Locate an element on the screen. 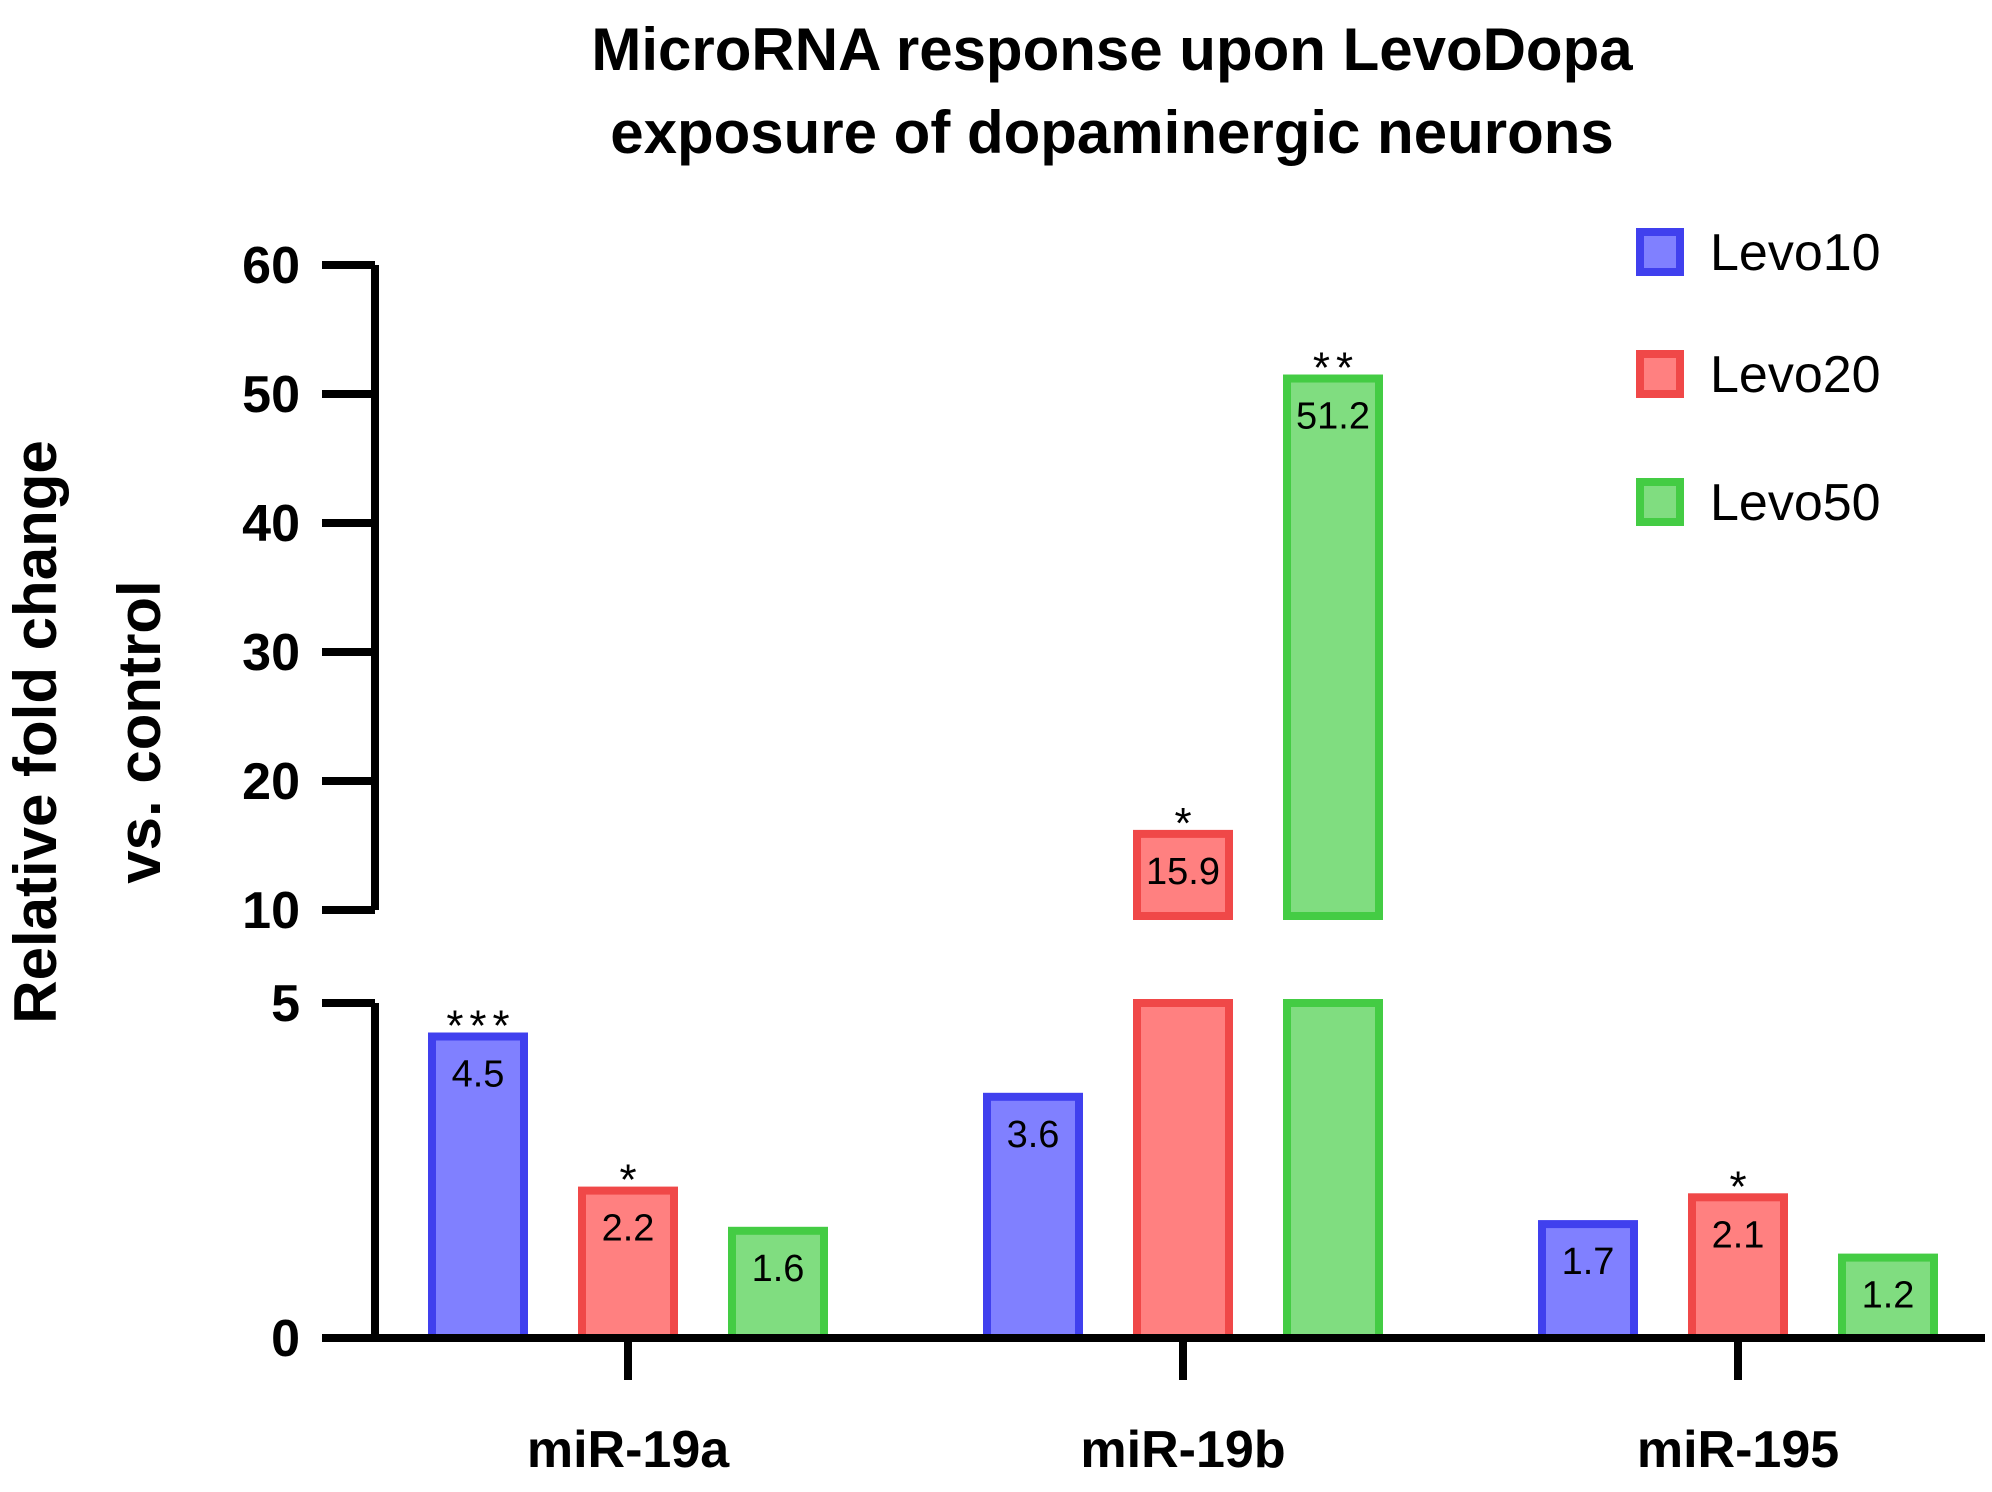  y-axis-label-line-2: vs. control is located at coordinates (139, 731).